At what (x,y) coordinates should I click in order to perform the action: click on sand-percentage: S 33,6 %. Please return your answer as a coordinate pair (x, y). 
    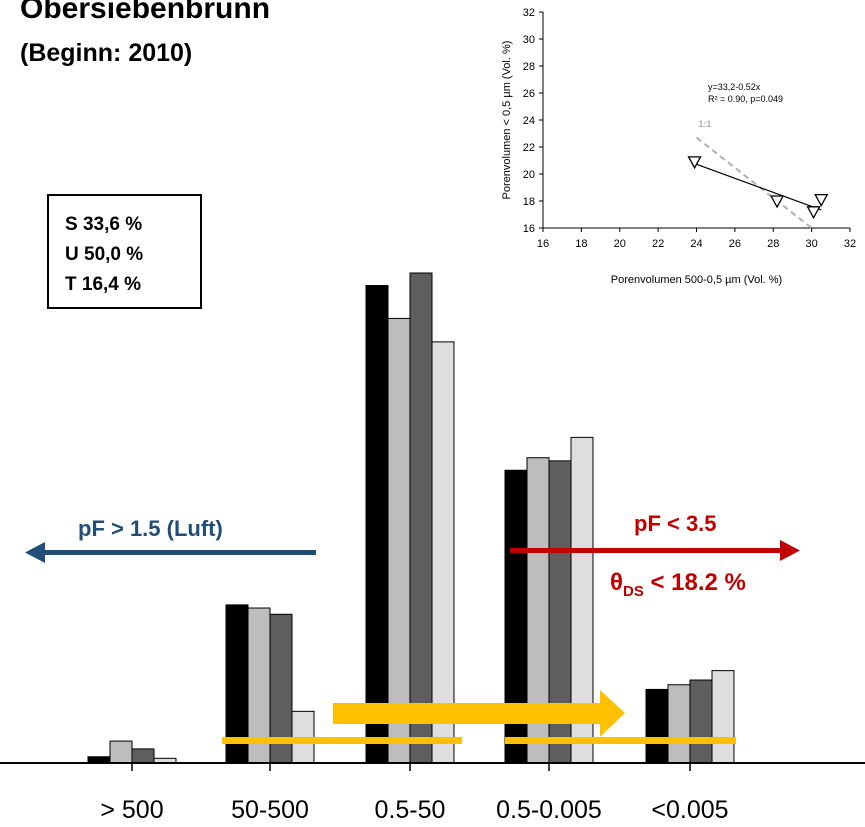
    Looking at the image, I should click on (104, 224).